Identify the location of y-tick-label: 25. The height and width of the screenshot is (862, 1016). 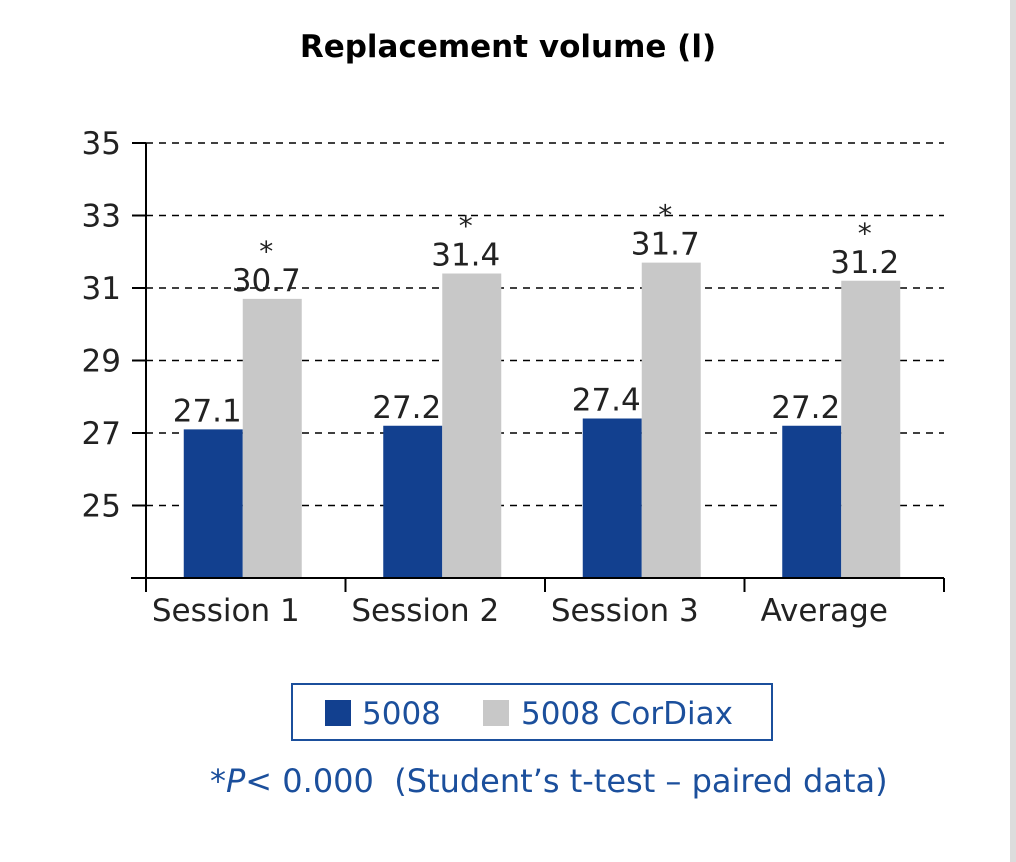
(101, 507).